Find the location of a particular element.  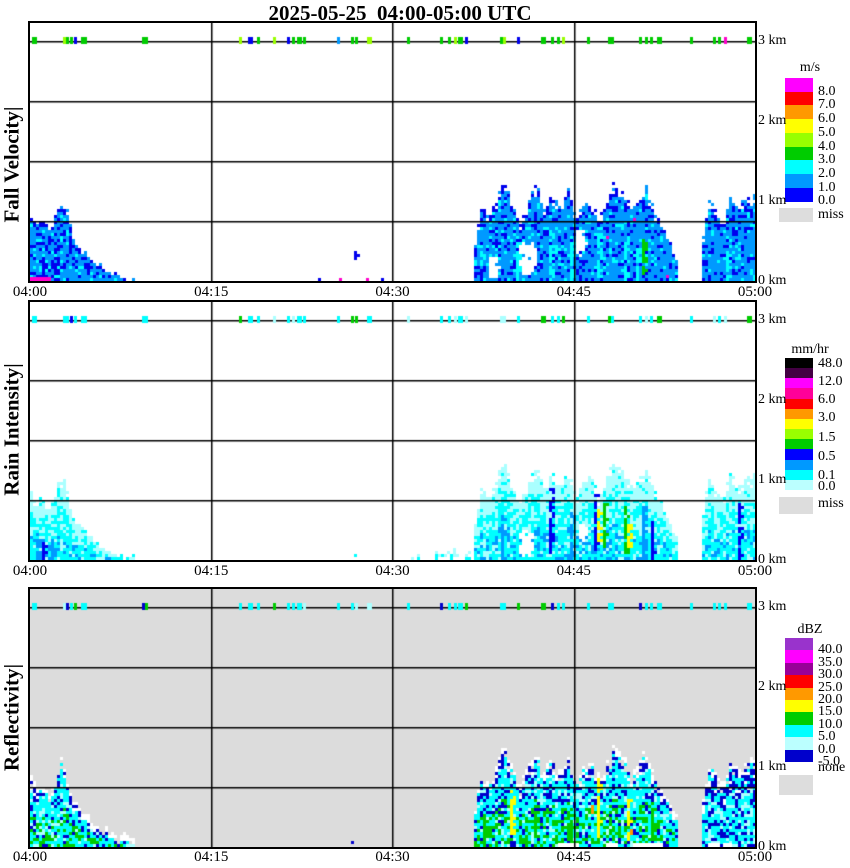

colorbar-tick-label: 4.0 is located at coordinates (827, 146).